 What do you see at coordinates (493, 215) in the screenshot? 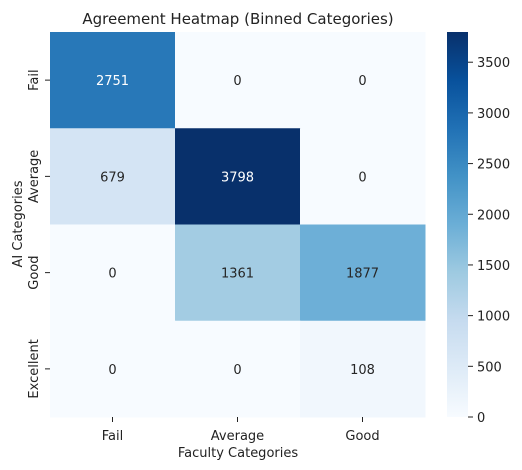
I see `colorbar-tick-label: 2000` at bounding box center [493, 215].